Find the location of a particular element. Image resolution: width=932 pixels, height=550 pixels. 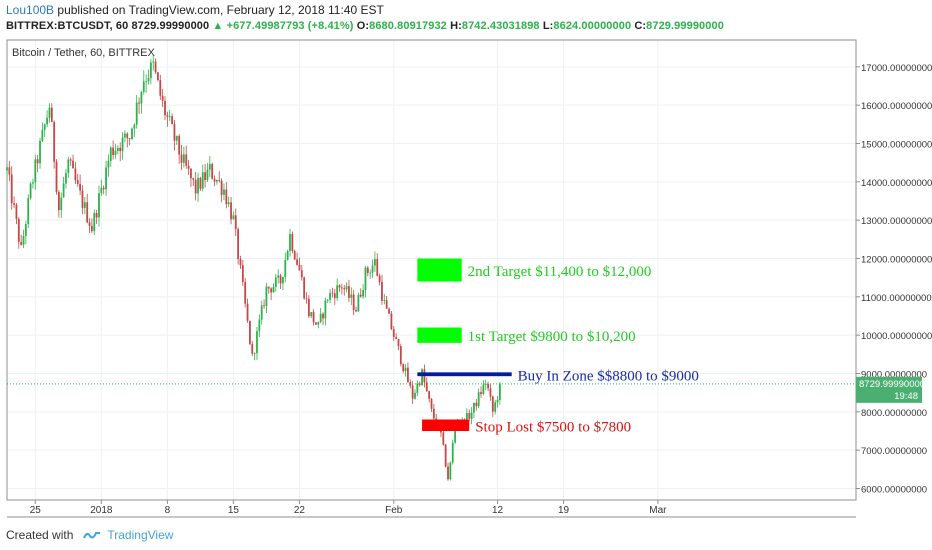

zone-label: 1st Target $9800 to $10,200 is located at coordinates (552, 337).